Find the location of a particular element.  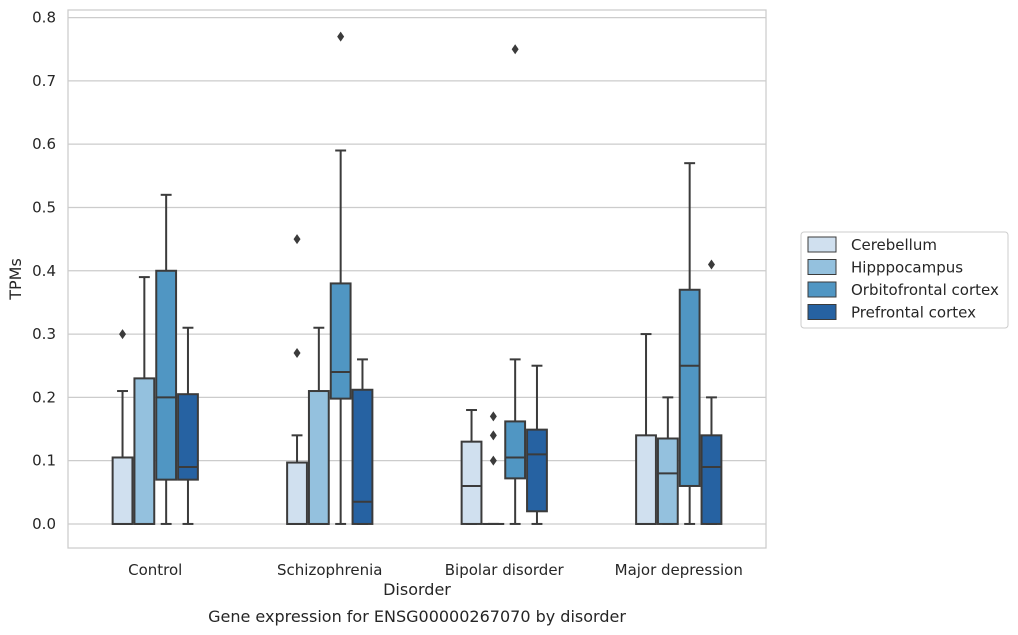

y-tick-labels: 0.0 0.1 0.2 0.3 0.4 0.5 0.6 0.7 0.8 is located at coordinates (44, 271).